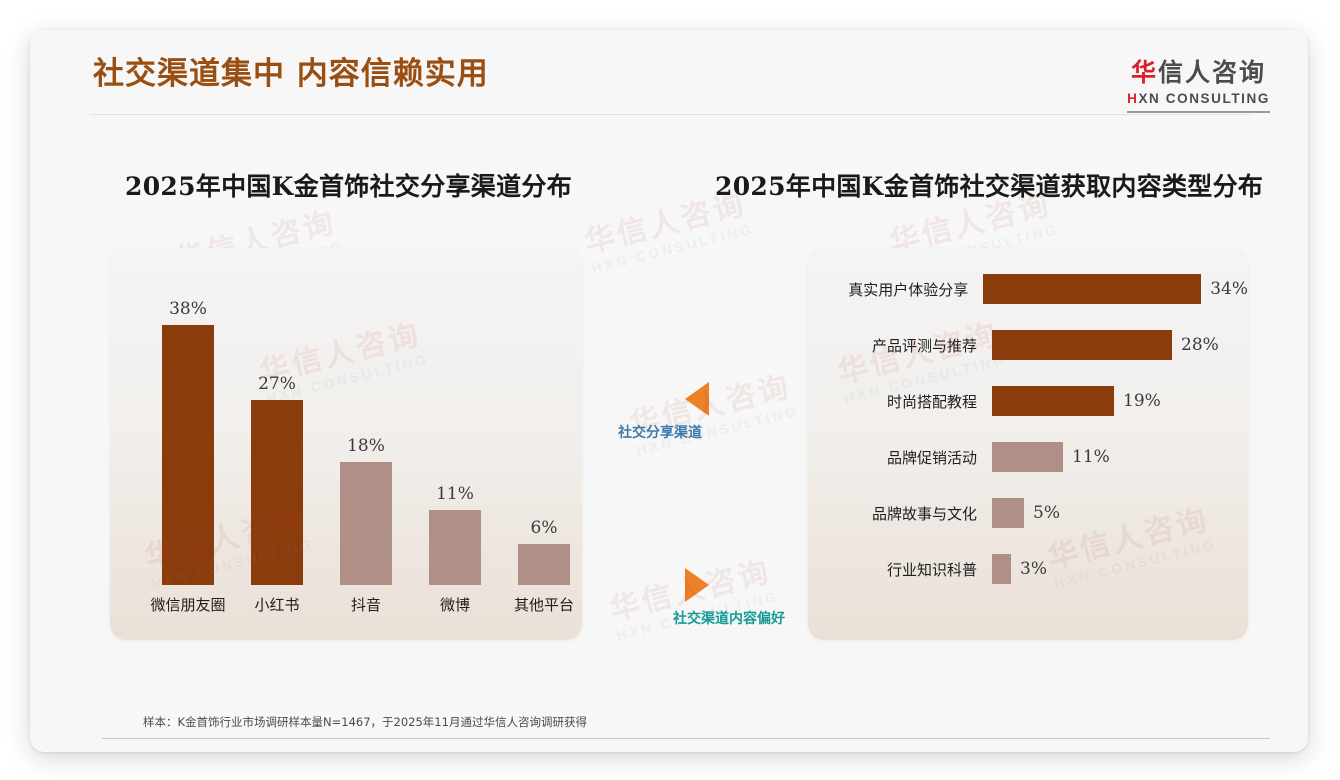  I want to click on bar-group: 38% 微信朋友圈, so click(188, 456).